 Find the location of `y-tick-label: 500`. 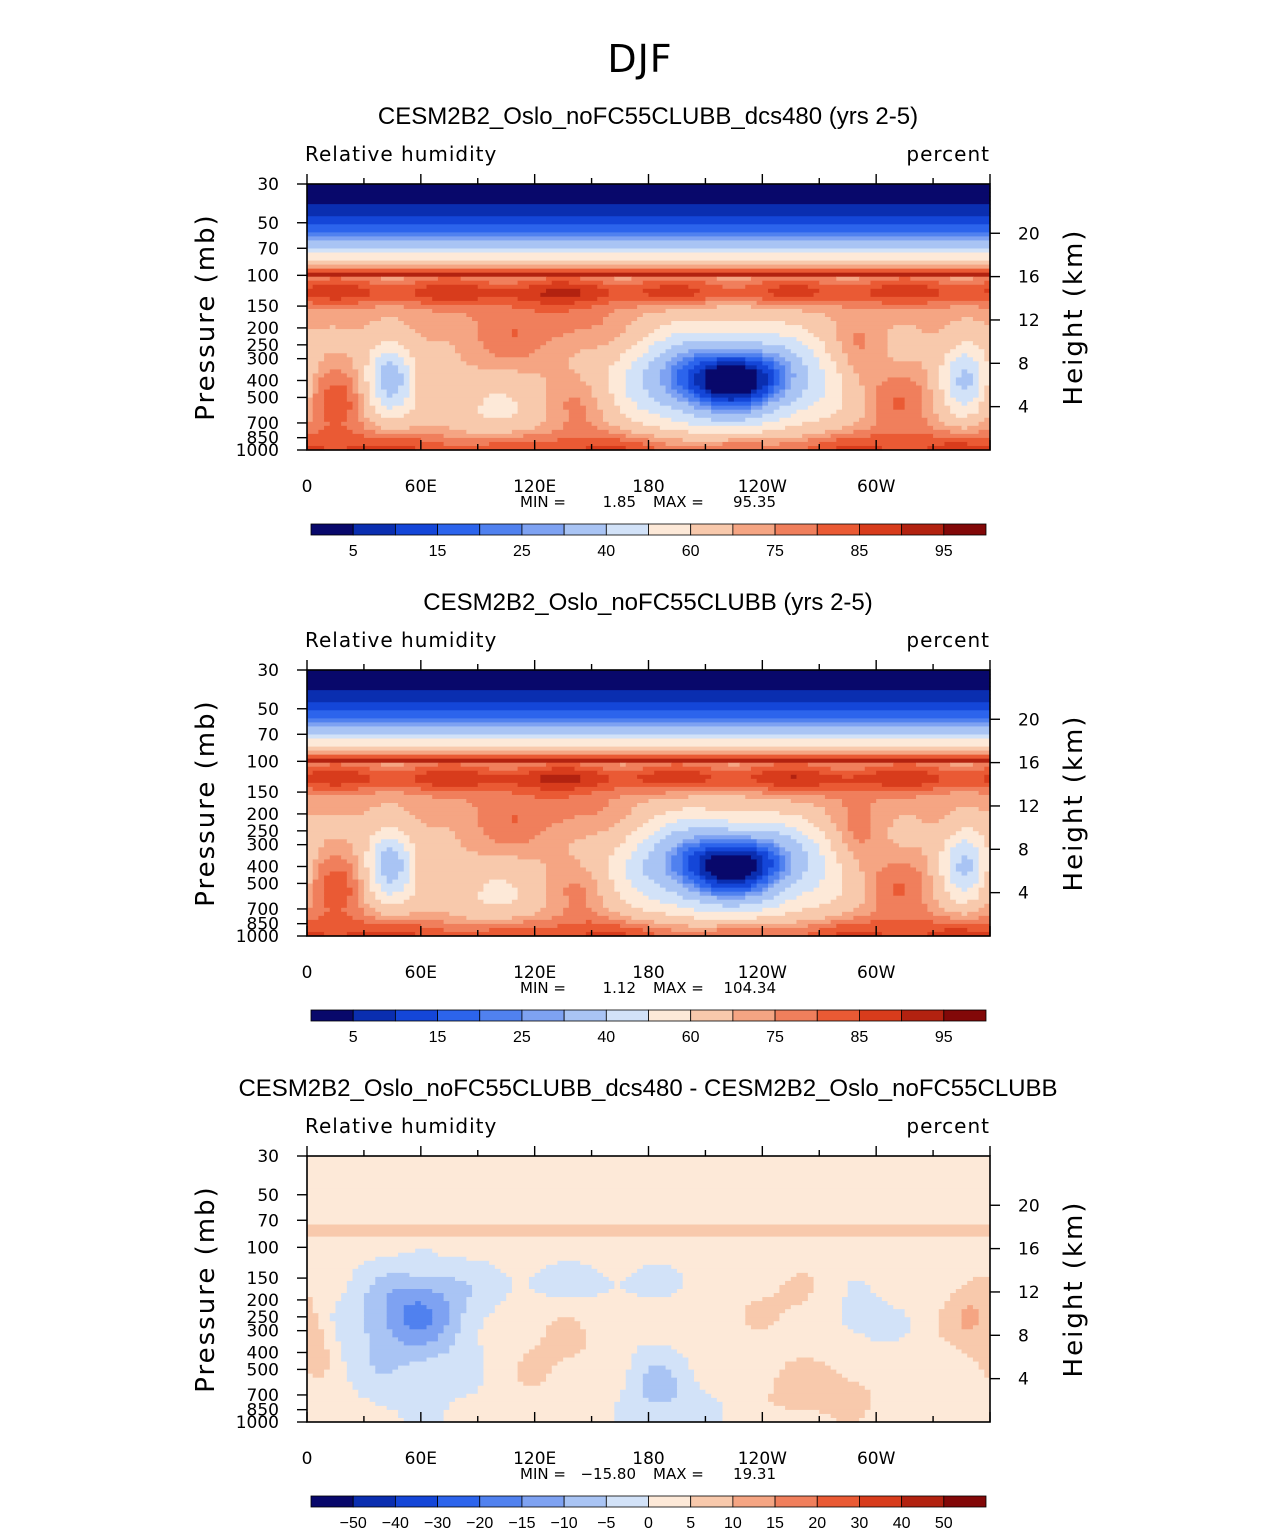

y-tick-label: 500 is located at coordinates (263, 884).